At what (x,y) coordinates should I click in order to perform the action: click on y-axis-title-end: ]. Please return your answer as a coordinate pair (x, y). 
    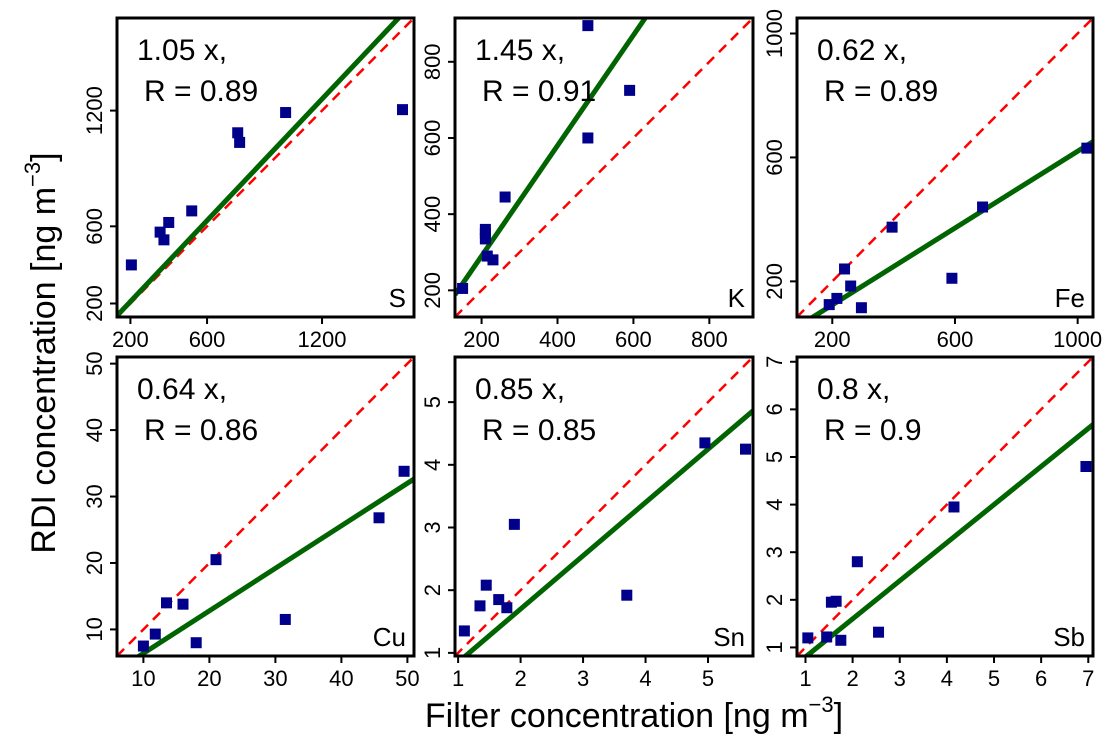
    Looking at the image, I should click on (44, 156).